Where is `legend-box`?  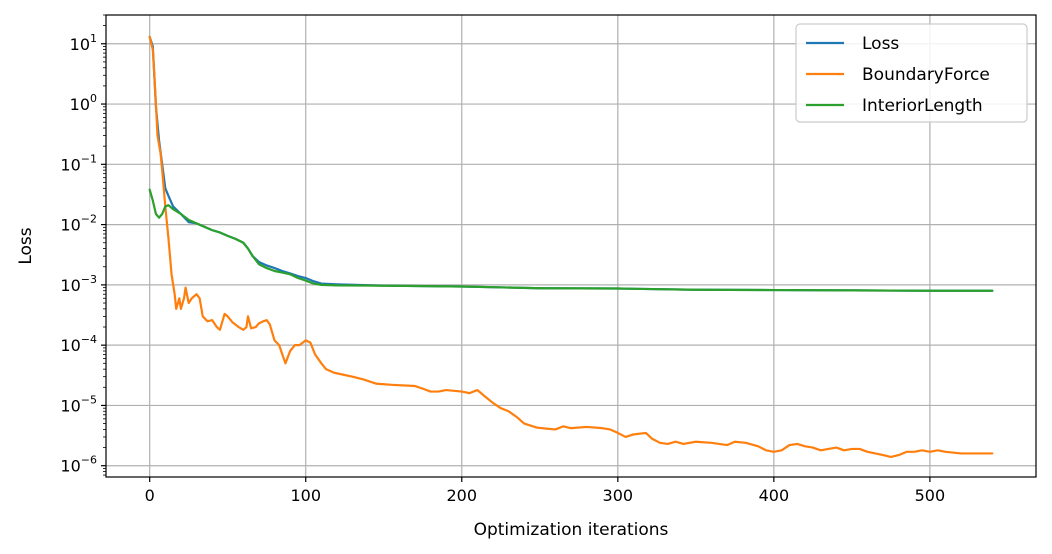 legend-box is located at coordinates (911, 73).